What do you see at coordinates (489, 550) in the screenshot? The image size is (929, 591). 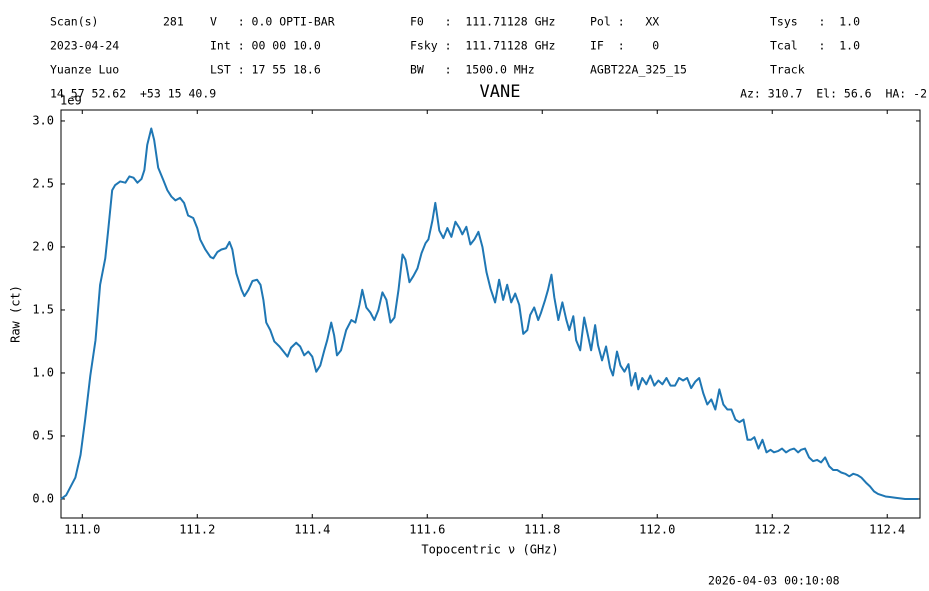 I see `x-axis-label: Topocentric ν (GHz)` at bounding box center [489, 550].